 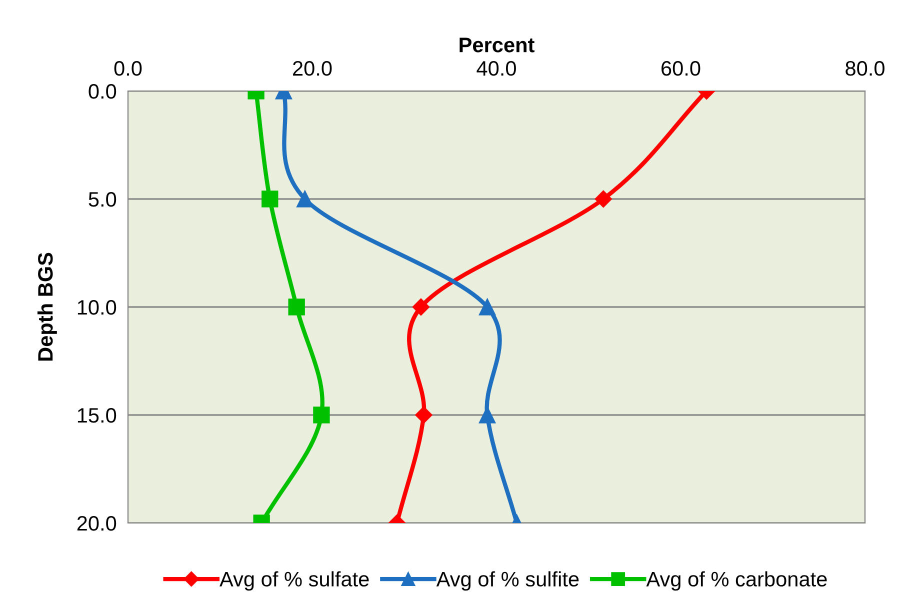 What do you see at coordinates (497, 45) in the screenshot?
I see `x-axis-title: Percent` at bounding box center [497, 45].